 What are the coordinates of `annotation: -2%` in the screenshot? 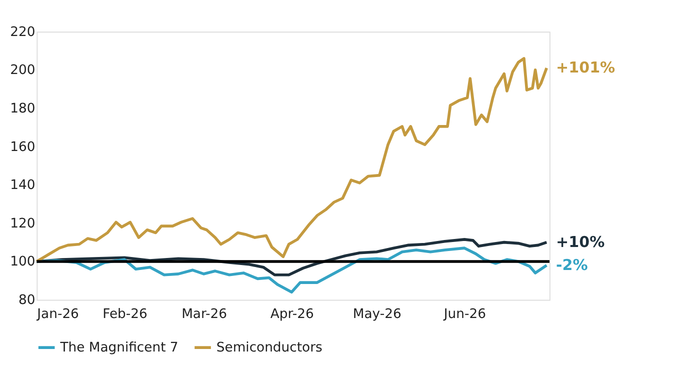 It's located at (572, 265).